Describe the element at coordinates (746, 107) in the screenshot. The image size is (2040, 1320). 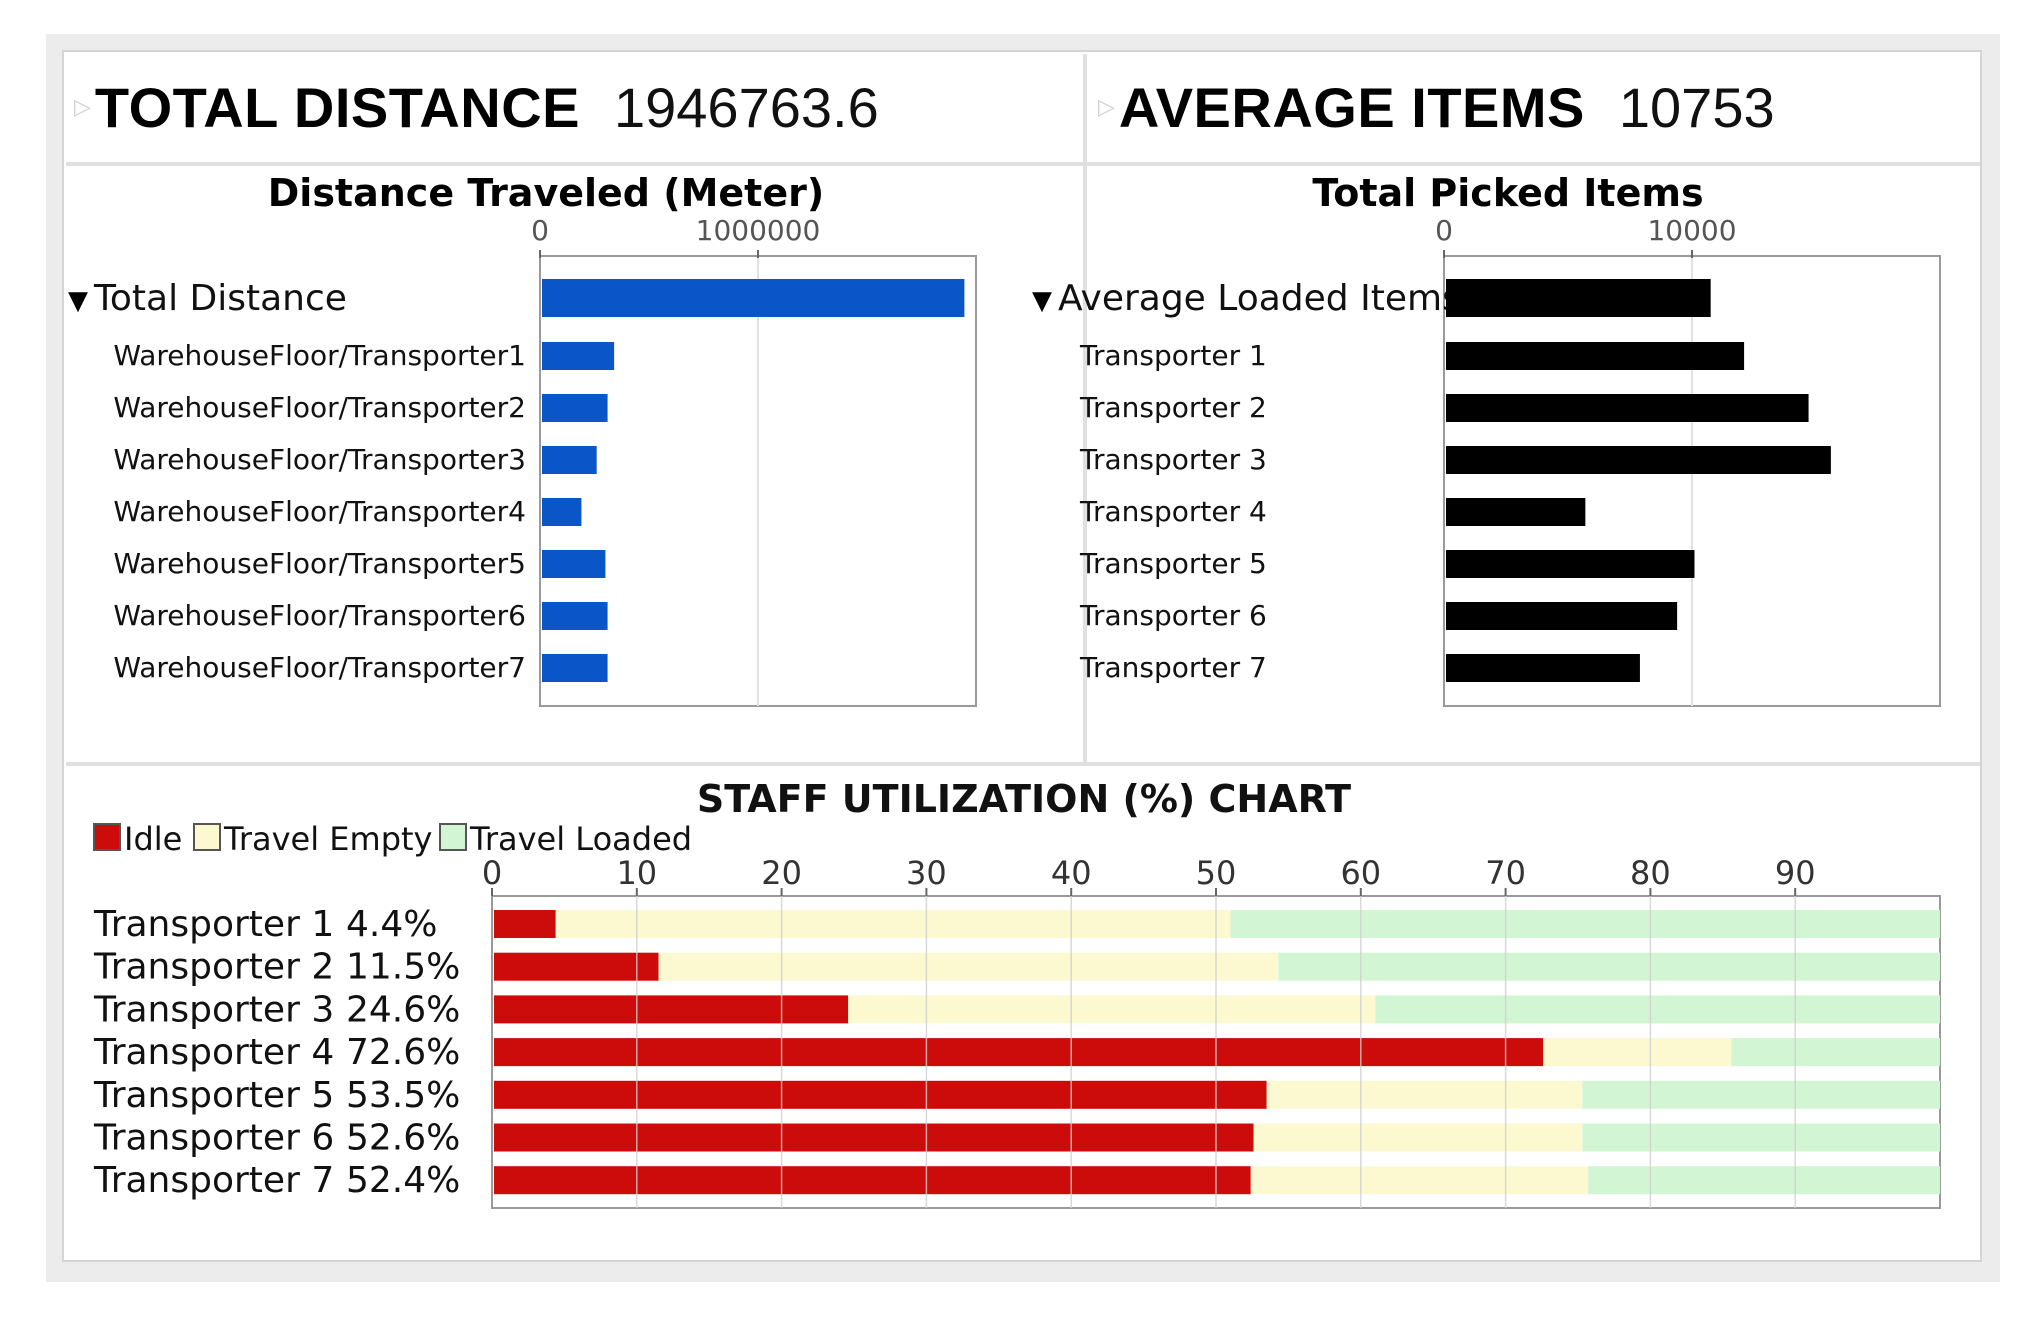
I see `kpi-value: 1946763.6` at that location.